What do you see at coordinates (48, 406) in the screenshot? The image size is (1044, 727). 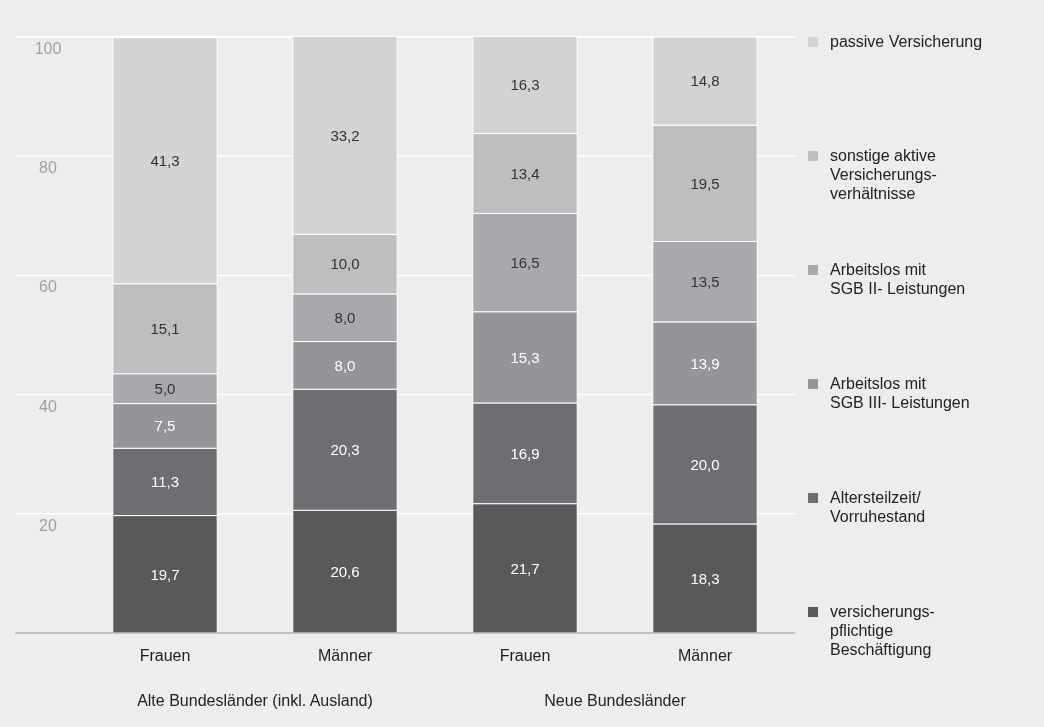 I see `y-tick-label: 40` at bounding box center [48, 406].